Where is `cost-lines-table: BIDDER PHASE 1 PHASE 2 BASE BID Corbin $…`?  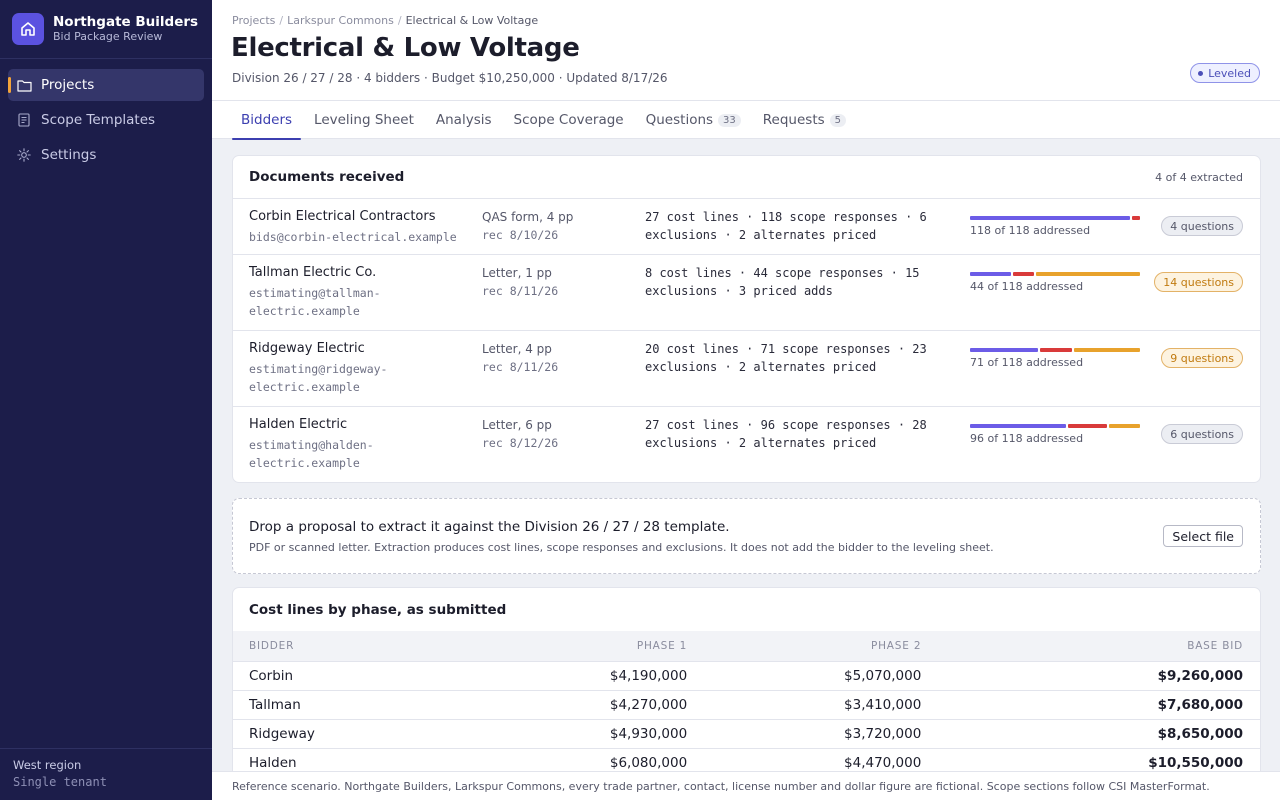 cost-lines-table: BIDDER PHASE 1 PHASE 2 BASE BID Corbin $… is located at coordinates (746, 704).